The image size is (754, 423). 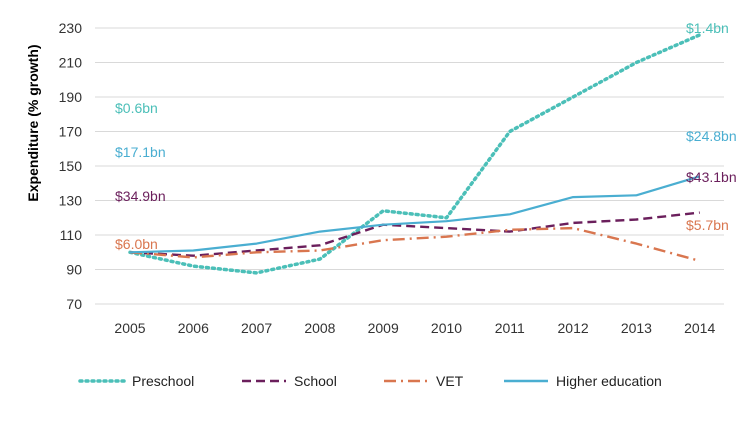 What do you see at coordinates (71, 97) in the screenshot?
I see `y-tick-label: 190` at bounding box center [71, 97].